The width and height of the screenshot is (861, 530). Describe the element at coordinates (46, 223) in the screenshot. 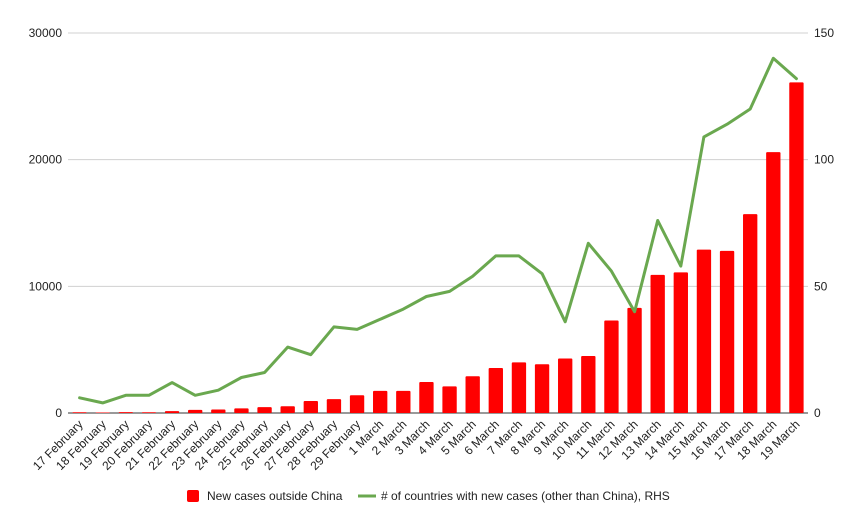

I see `left-y-axis-ticks: 0 10000 20000 30000` at that location.